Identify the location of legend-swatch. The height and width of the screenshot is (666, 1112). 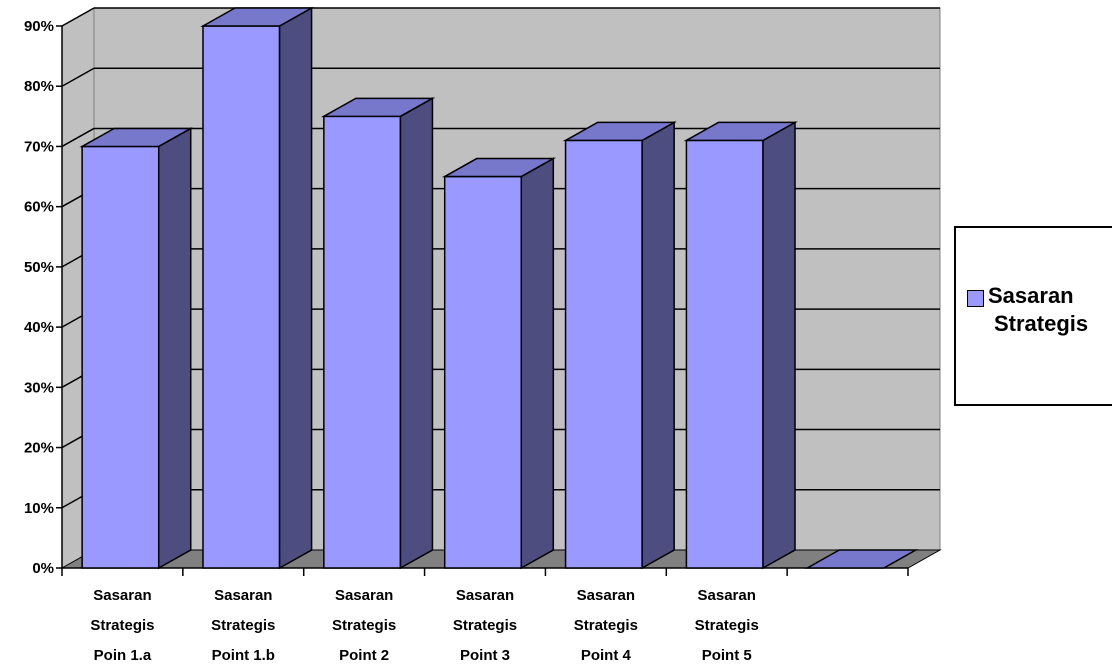
(975, 298).